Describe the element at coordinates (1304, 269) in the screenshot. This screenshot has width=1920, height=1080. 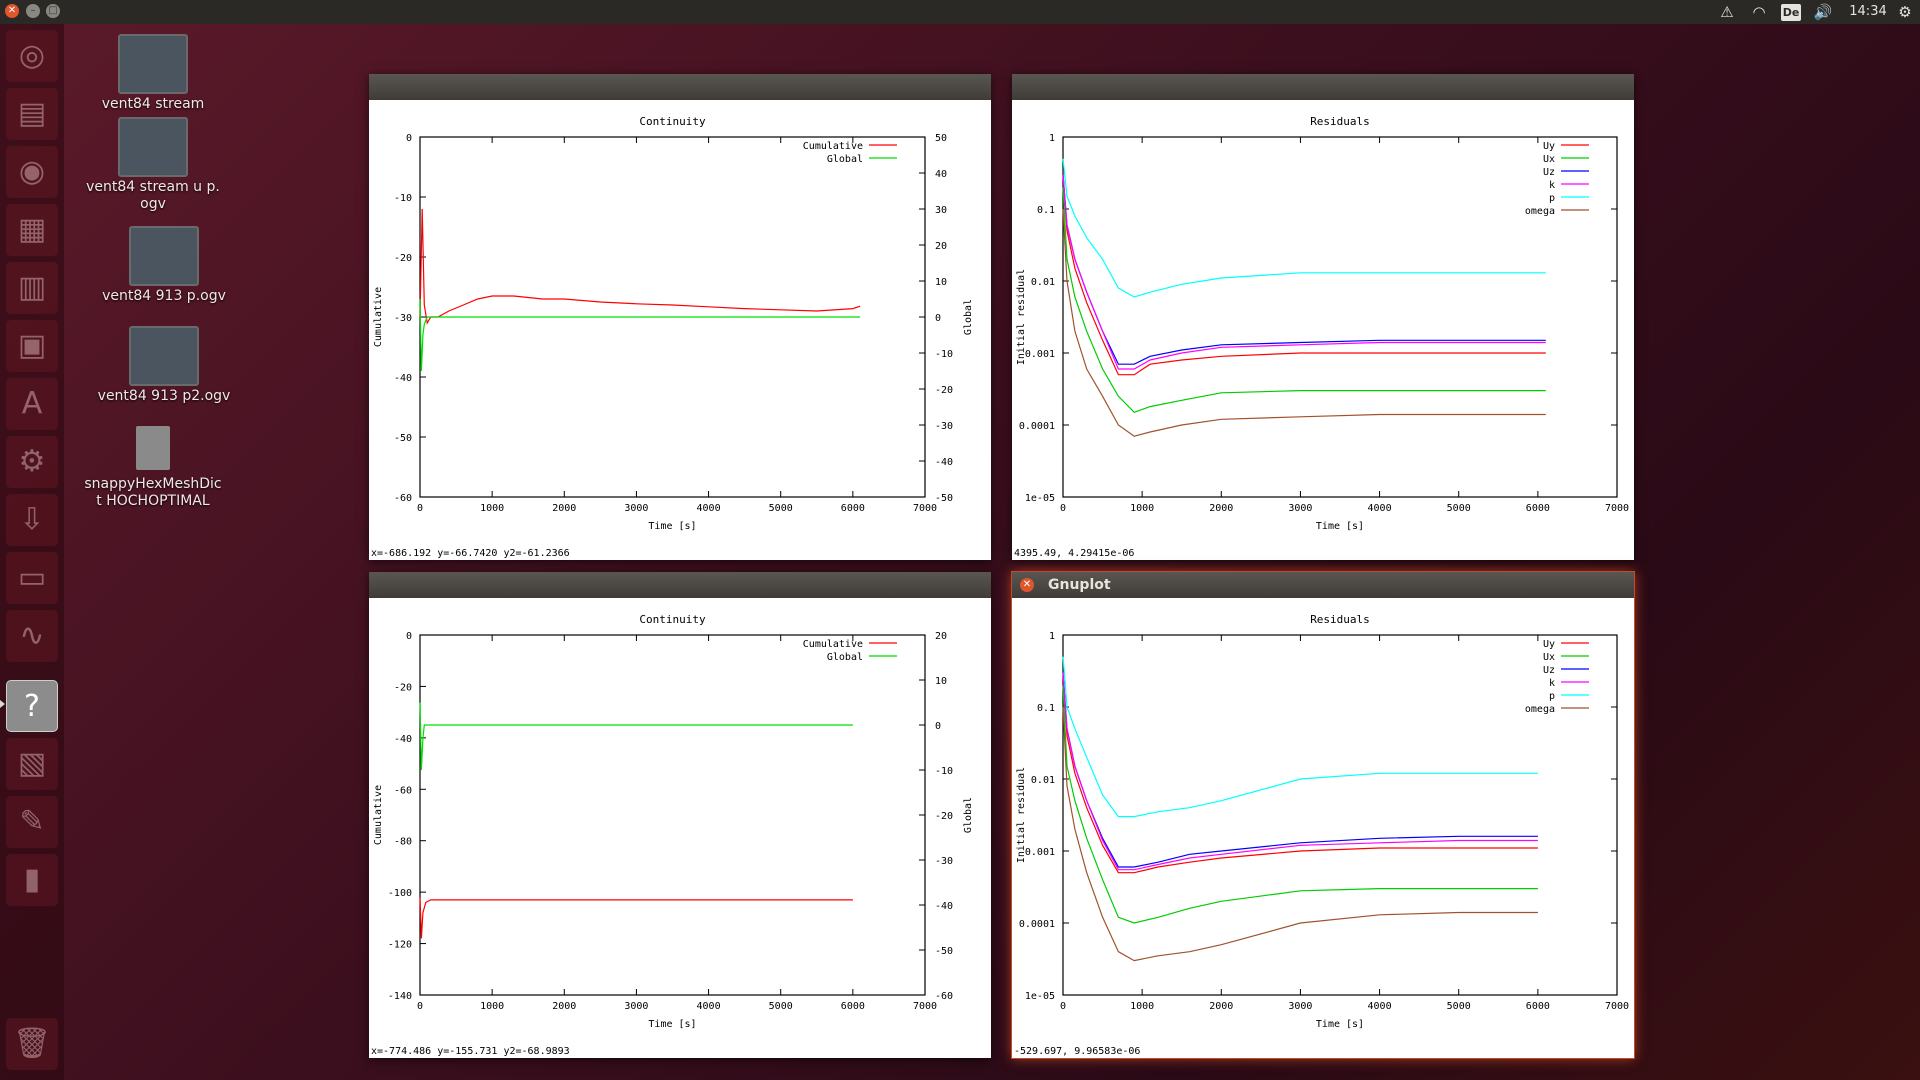
I see `series-line-uz` at that location.